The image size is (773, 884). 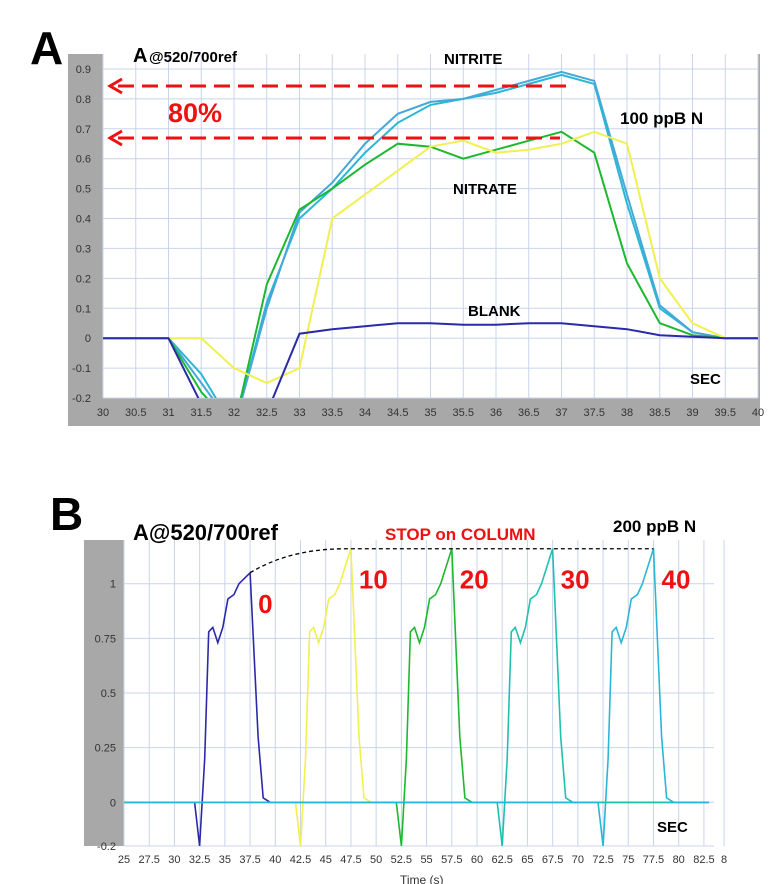 What do you see at coordinates (422, 878) in the screenshot?
I see `panel-b-xlabel: Time (s)` at bounding box center [422, 878].